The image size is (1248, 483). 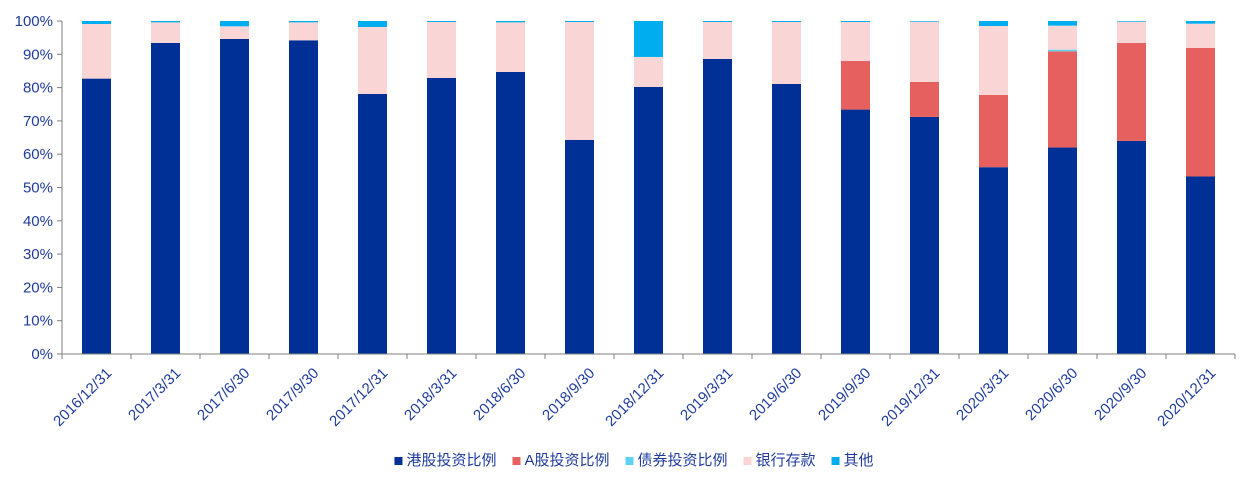 I want to click on x-tick-label: 2016/12/31, so click(x=82, y=397).